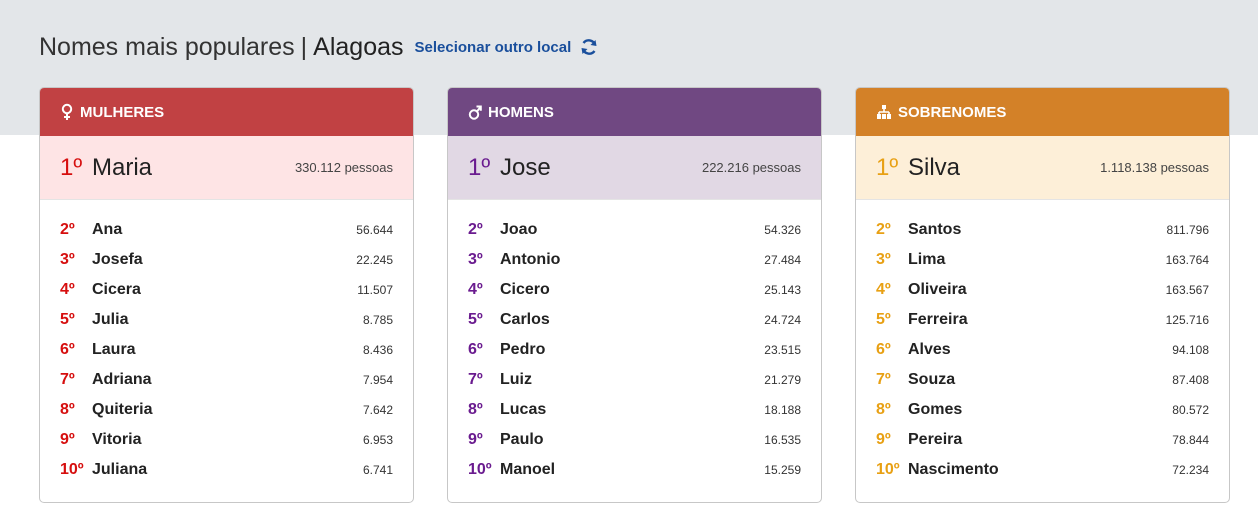  What do you see at coordinates (782, 320) in the screenshot?
I see `count: 24.724` at bounding box center [782, 320].